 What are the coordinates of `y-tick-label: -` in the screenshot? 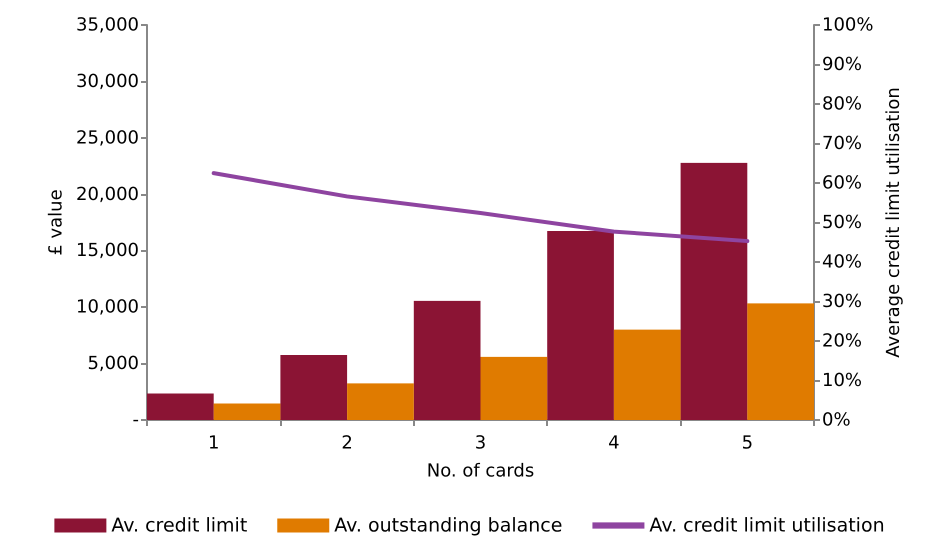 It's located at (135, 420).